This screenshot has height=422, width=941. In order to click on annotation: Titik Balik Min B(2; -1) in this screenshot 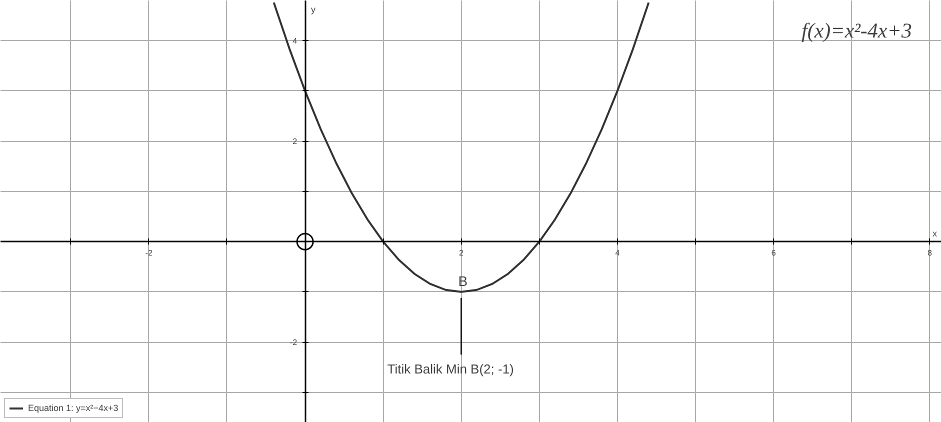, I will do `click(450, 369)`.